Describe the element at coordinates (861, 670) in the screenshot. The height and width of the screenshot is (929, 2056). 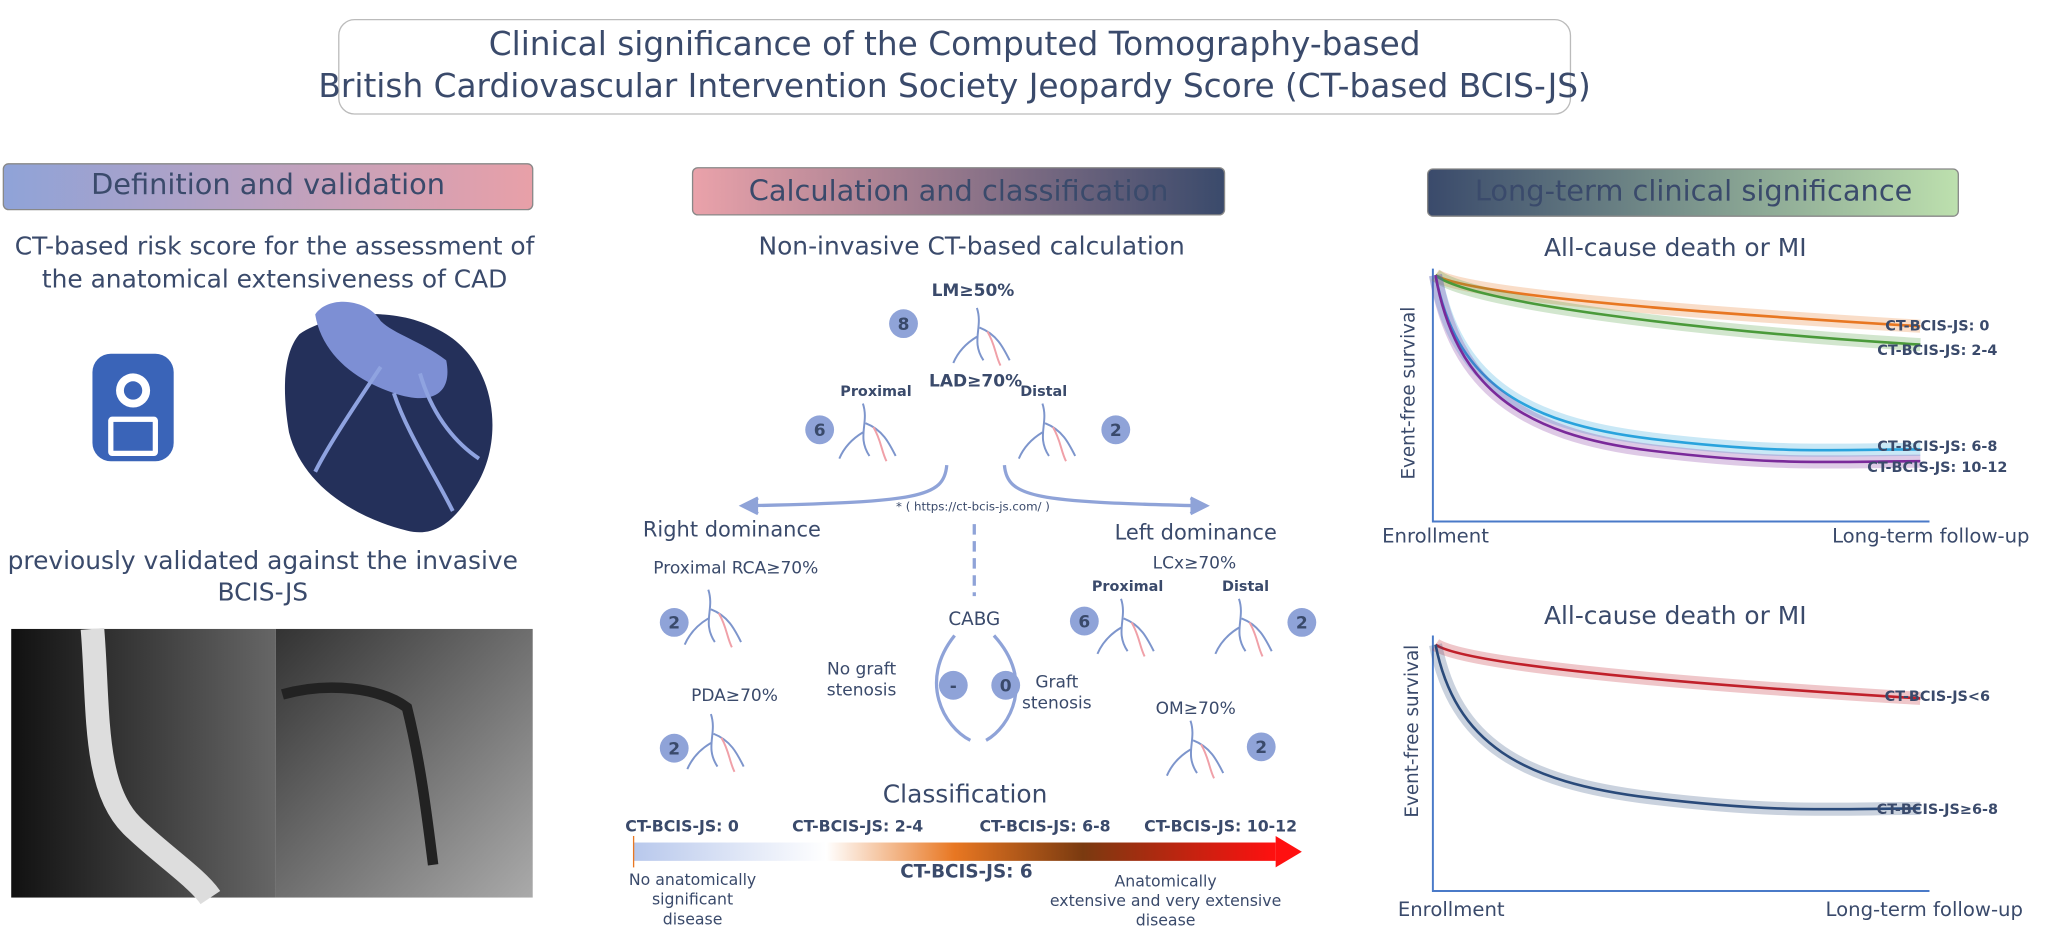
I see `label: No graft` at that location.